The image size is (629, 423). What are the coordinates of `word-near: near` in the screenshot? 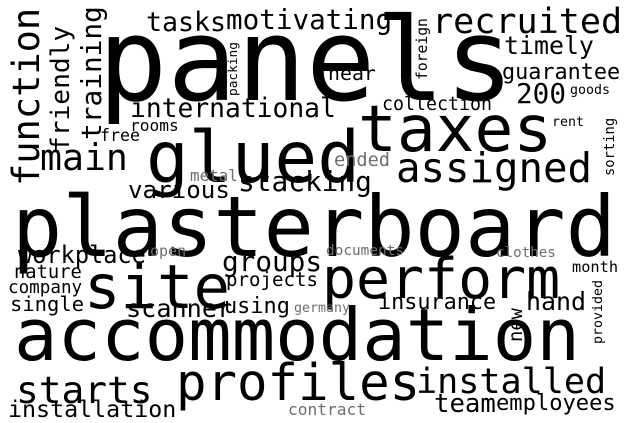 It's located at (352, 73).